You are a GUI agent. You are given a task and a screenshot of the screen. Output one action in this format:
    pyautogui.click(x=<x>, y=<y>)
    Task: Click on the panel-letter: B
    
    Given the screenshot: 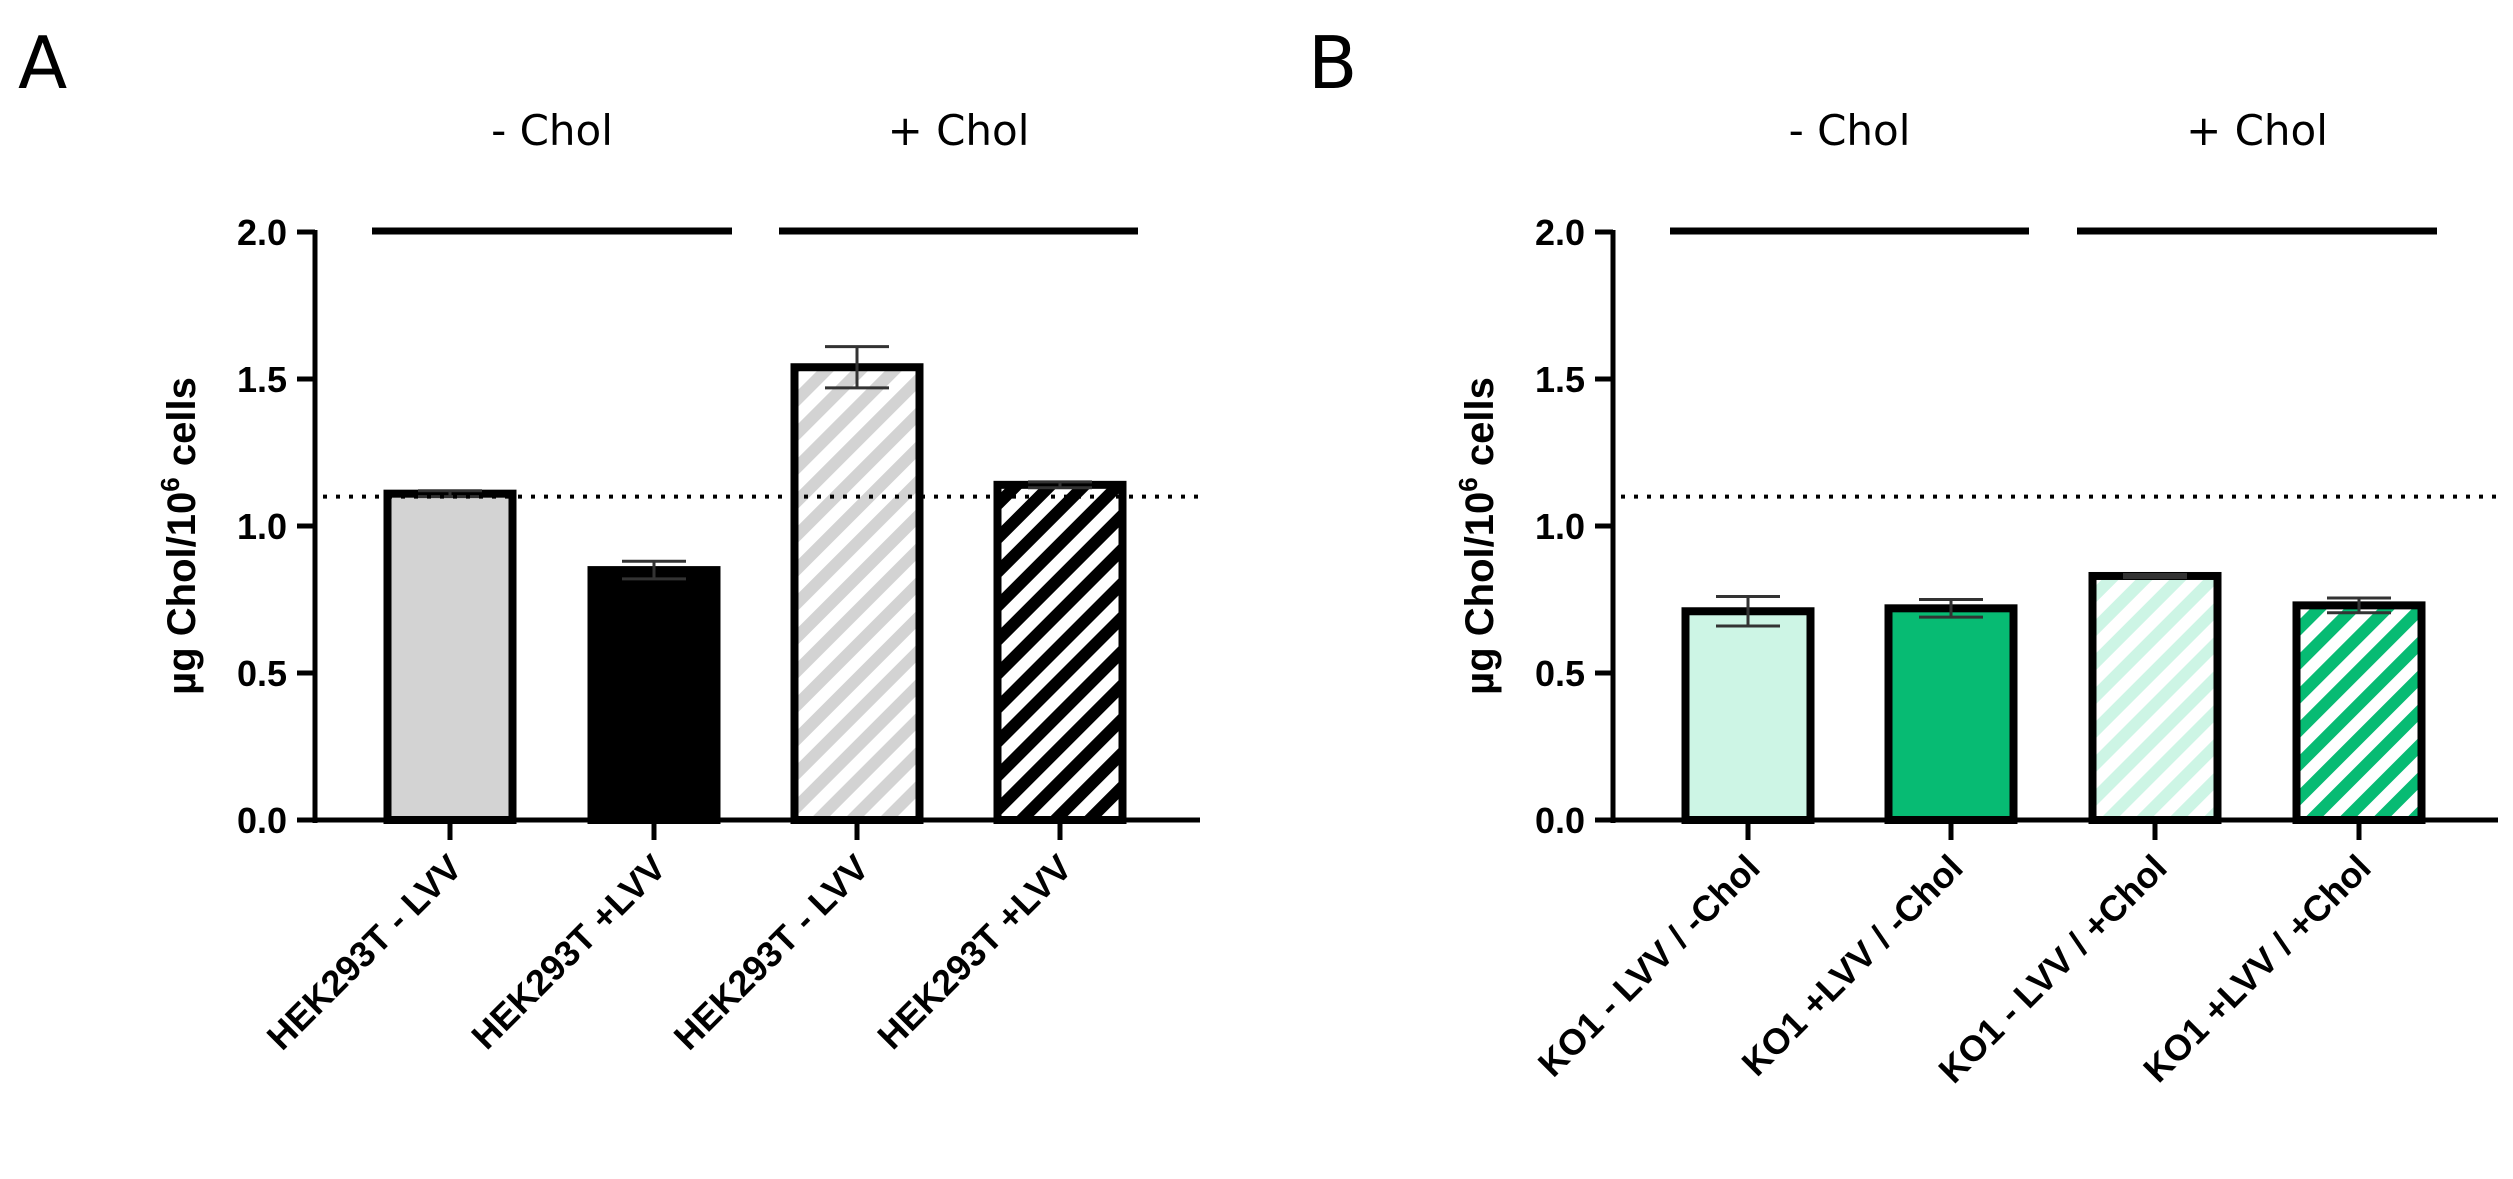 What is the action you would take?
    pyautogui.click(x=1332, y=63)
    